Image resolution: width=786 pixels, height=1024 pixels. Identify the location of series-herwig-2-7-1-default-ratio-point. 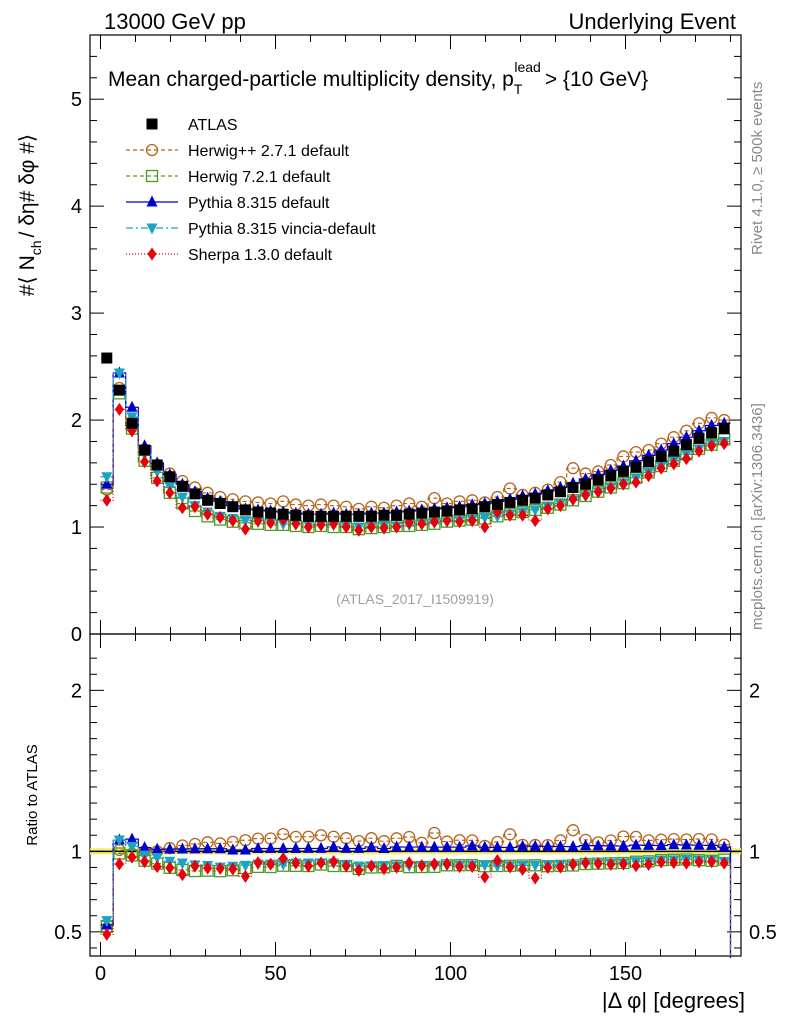
(283, 834).